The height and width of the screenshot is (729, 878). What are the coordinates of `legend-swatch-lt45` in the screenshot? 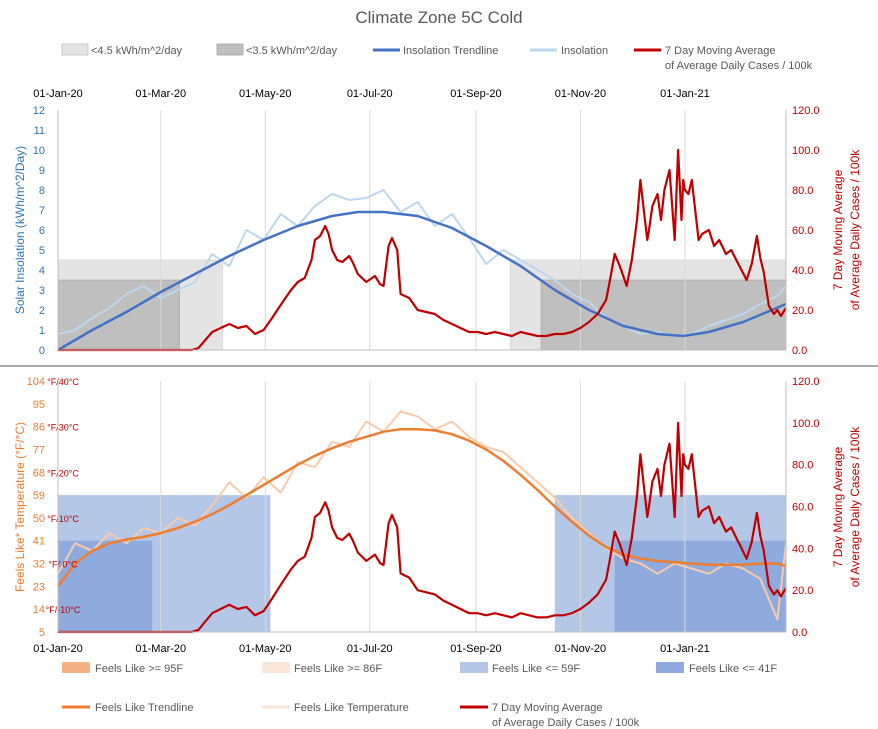 It's located at (75, 49).